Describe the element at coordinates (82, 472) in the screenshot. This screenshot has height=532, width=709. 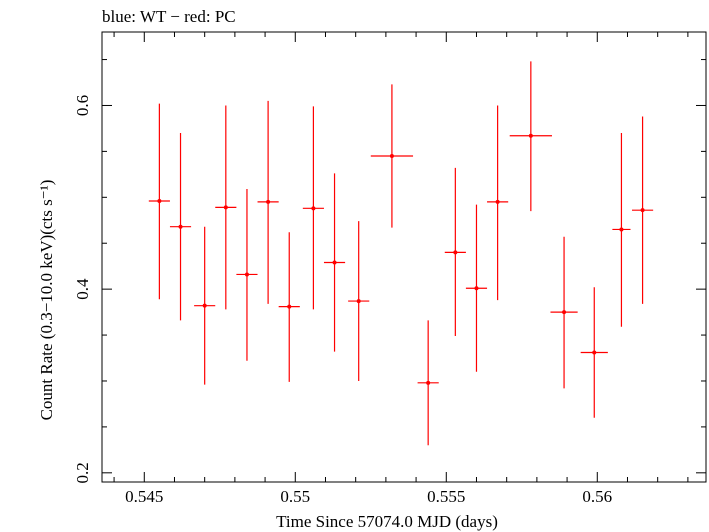
I see `y-tick-label: 0.2` at that location.